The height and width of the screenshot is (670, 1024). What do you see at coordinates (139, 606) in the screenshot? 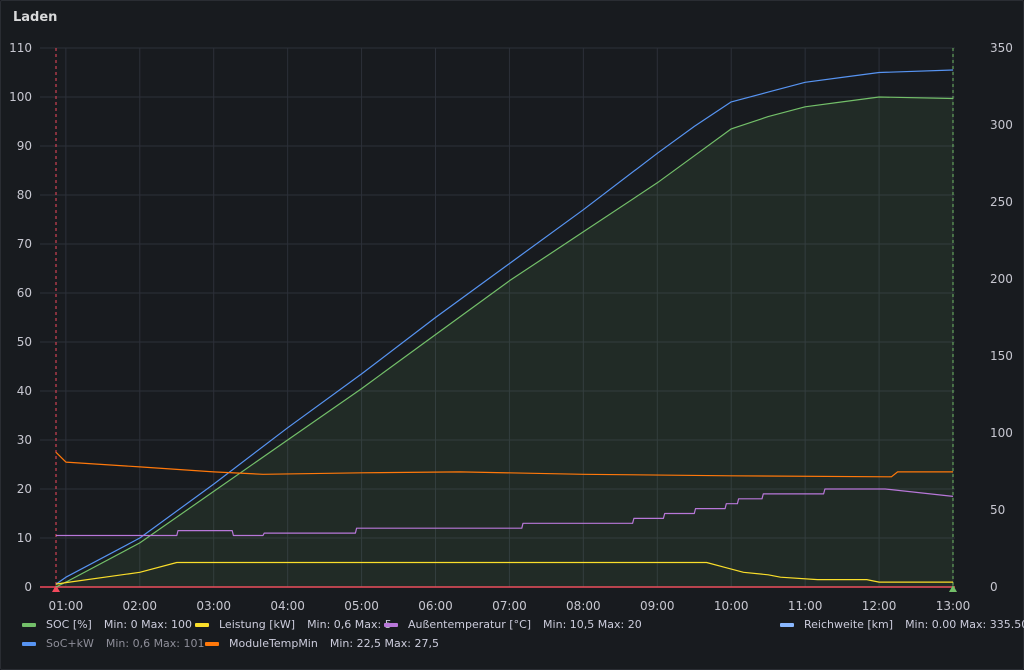
I see `x-tick-label: 02:00` at bounding box center [139, 606].